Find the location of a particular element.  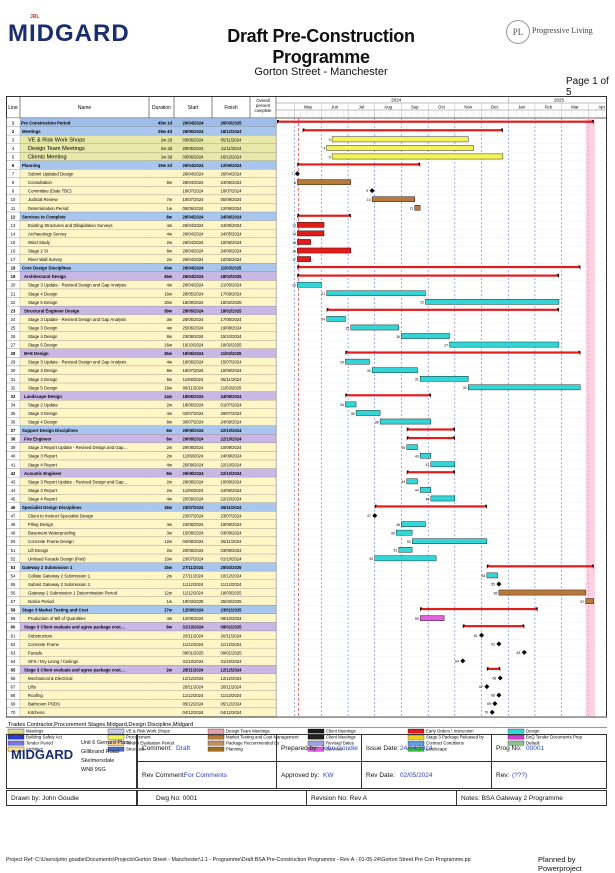

timeline-month: Nov is located at coordinates (468, 107).